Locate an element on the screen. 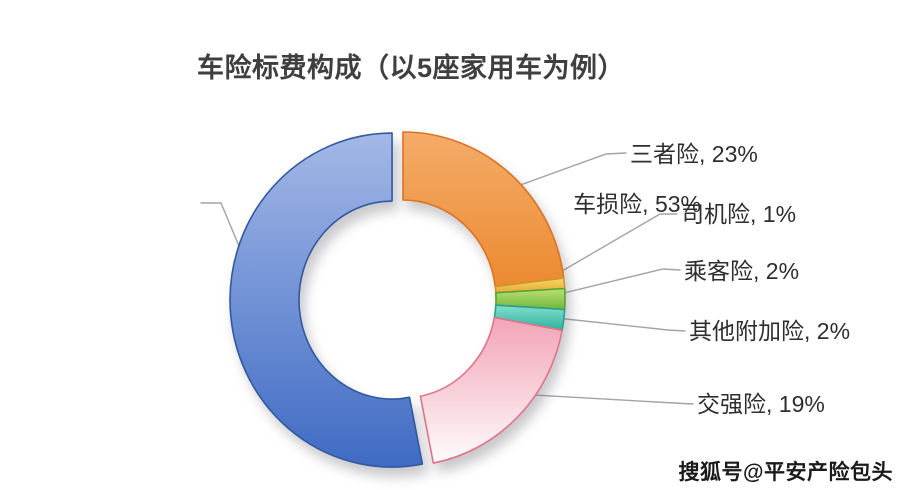  leader-line-司机险 is located at coordinates (607, 249).